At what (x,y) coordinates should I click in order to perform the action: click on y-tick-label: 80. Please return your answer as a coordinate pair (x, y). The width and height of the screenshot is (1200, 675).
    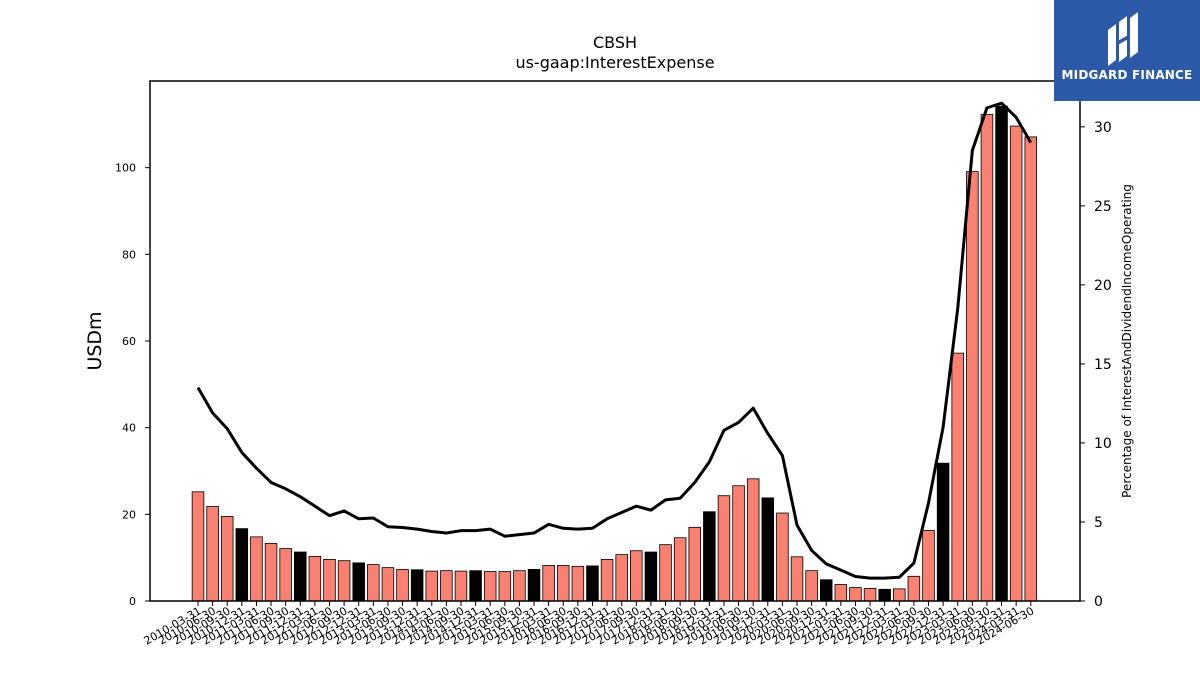
    Looking at the image, I should click on (129, 254).